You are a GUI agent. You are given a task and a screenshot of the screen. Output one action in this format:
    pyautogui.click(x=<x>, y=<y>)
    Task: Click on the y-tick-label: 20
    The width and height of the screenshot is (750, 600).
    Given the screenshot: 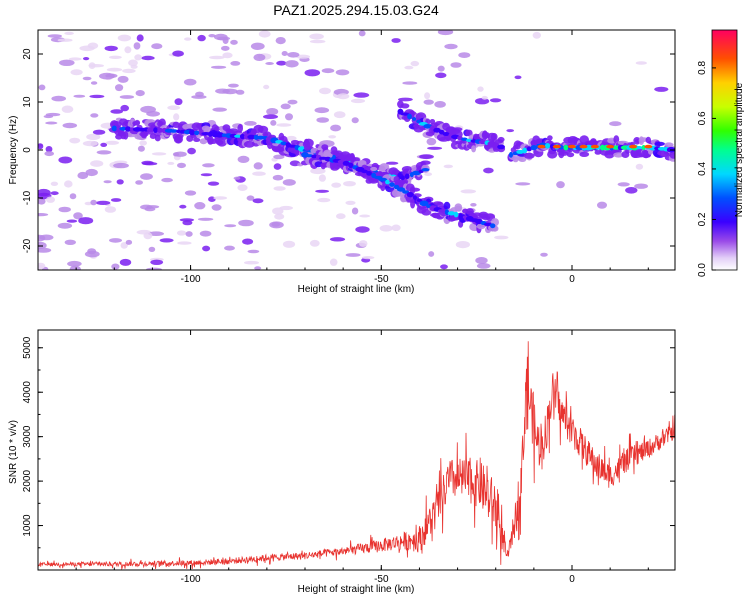 What is the action you would take?
    pyautogui.click(x=27, y=54)
    